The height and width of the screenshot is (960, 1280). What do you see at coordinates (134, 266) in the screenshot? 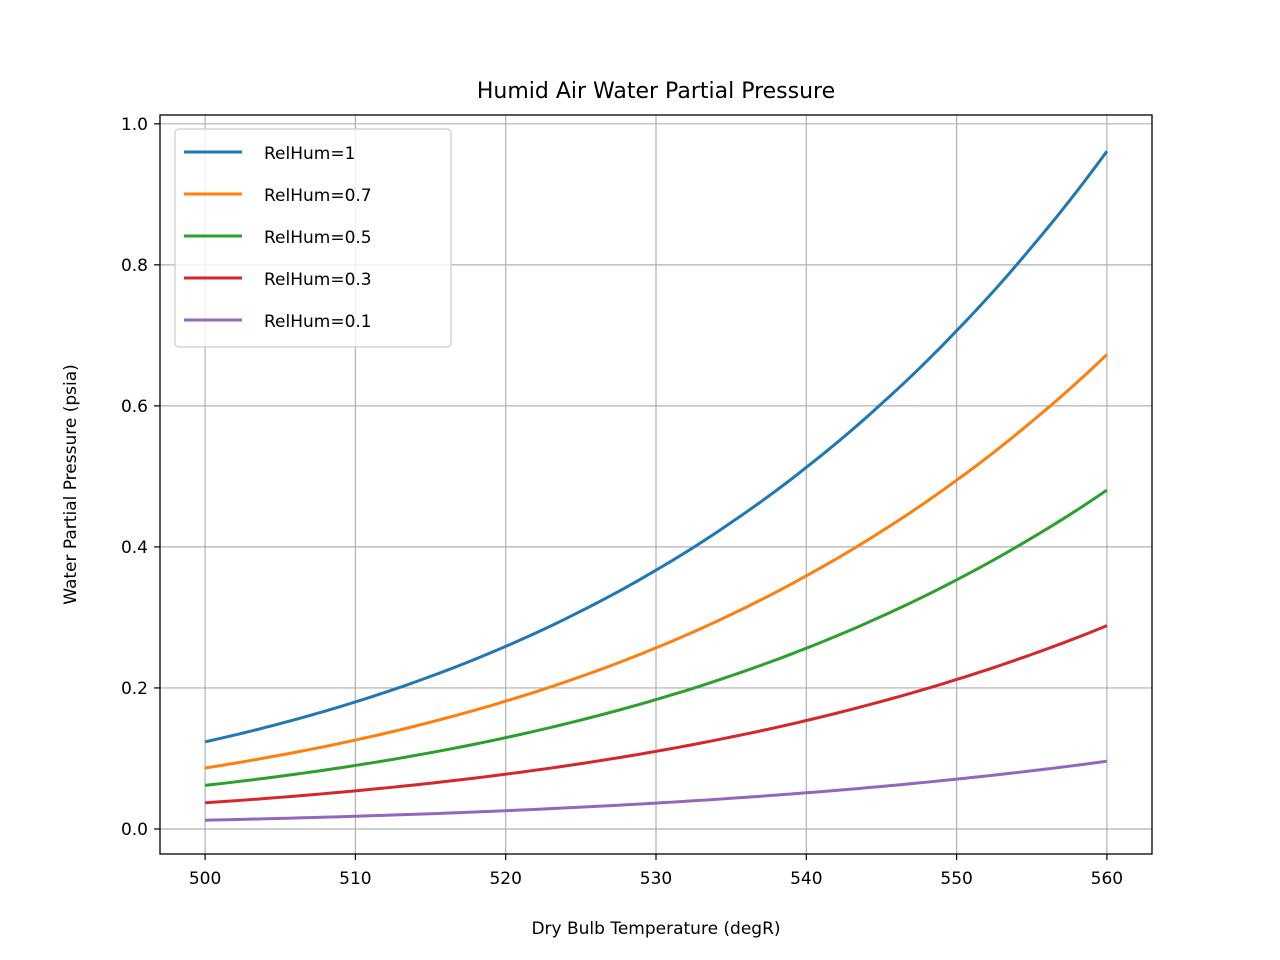
I see `y-tick-label: 0.8` at bounding box center [134, 266].